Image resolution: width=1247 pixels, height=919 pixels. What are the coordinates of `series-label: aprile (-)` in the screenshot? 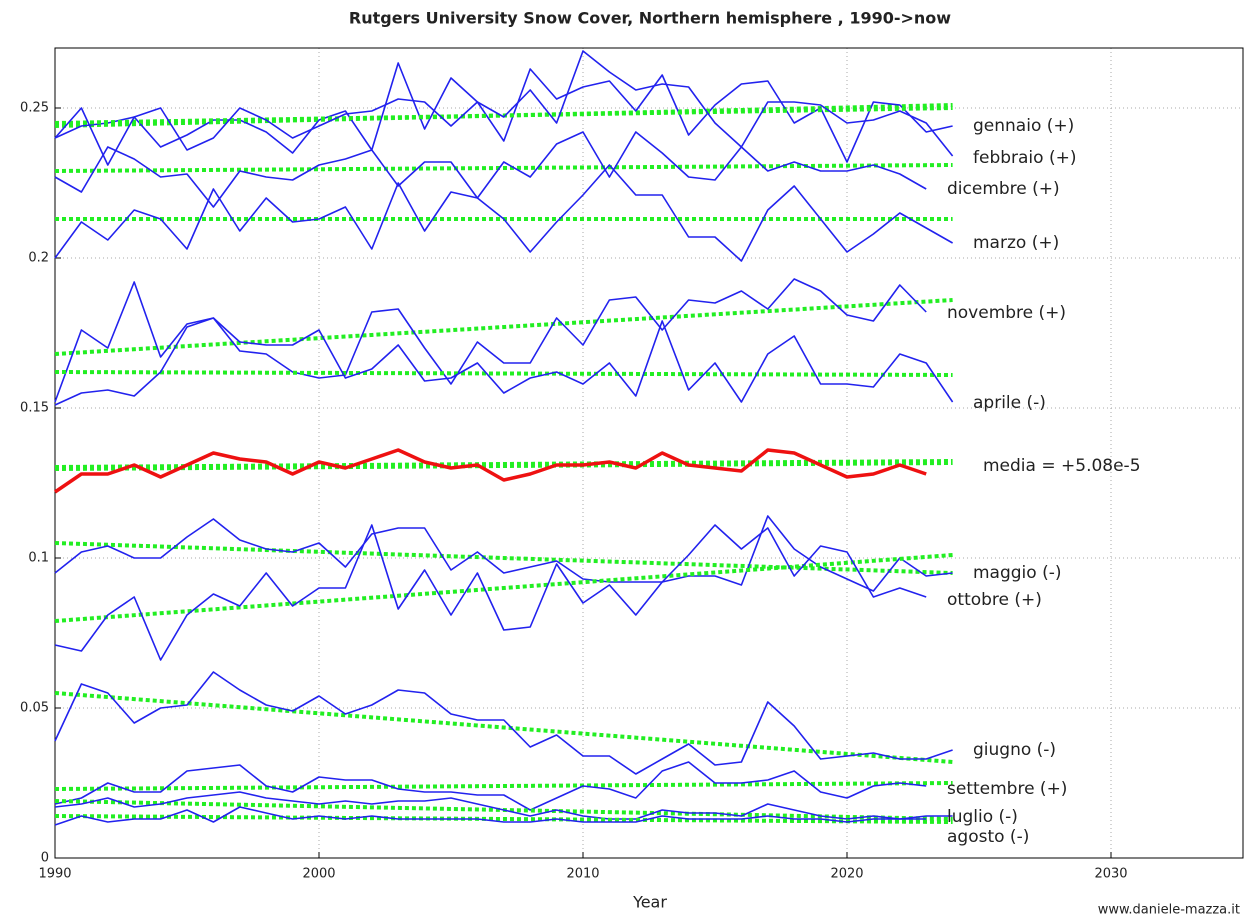 It's located at (1009, 403).